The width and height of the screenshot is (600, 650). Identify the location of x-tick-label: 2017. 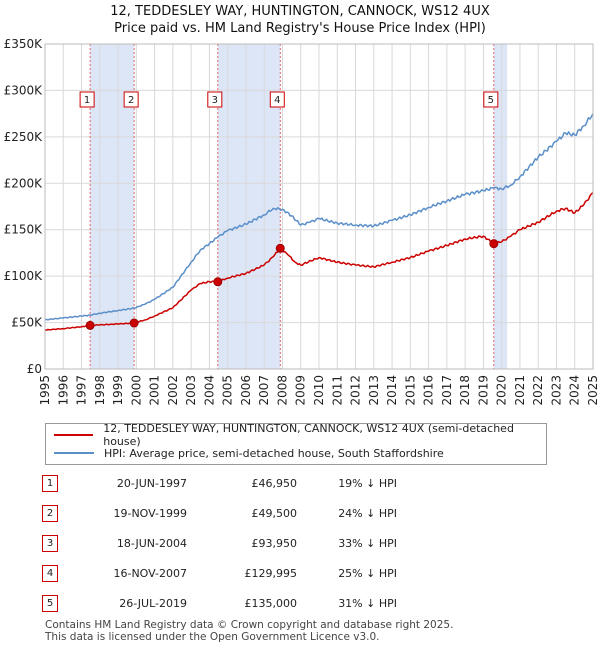
(447, 390).